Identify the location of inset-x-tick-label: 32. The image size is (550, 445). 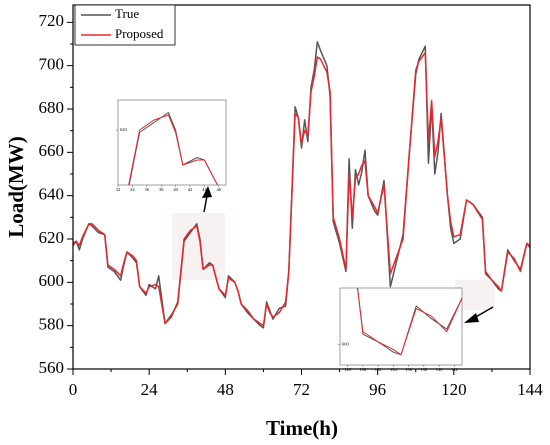
(118, 189).